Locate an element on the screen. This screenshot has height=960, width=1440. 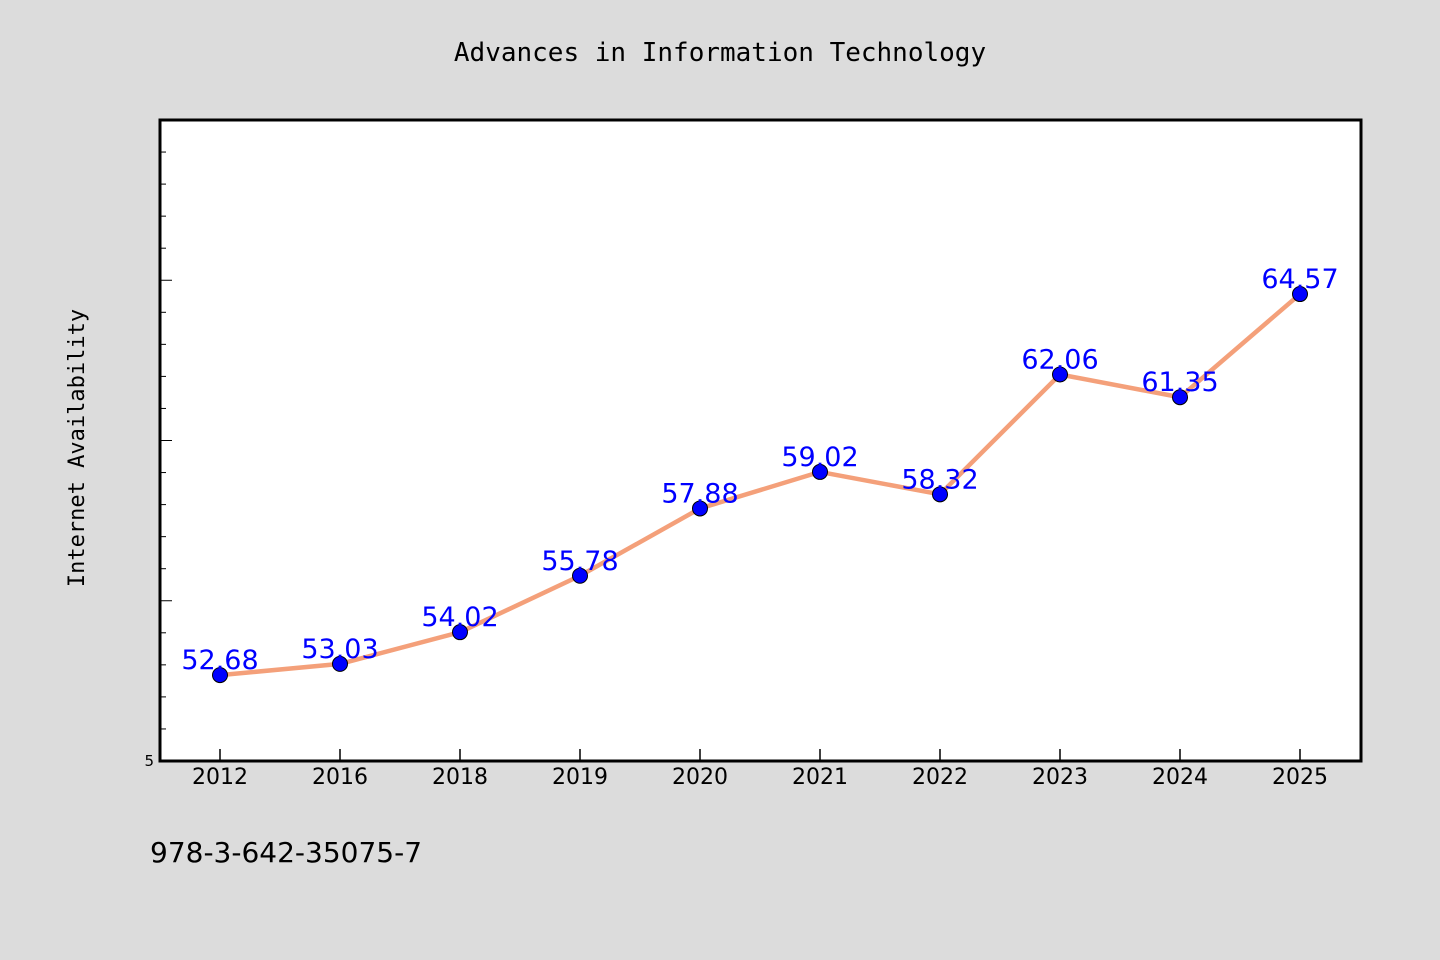
data-label: 54.02 is located at coordinates (459, 617).